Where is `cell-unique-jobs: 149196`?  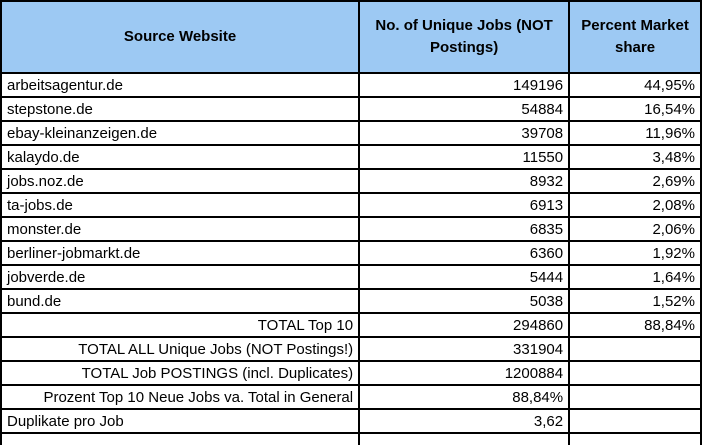
cell-unique-jobs: 149196 is located at coordinates (464, 85).